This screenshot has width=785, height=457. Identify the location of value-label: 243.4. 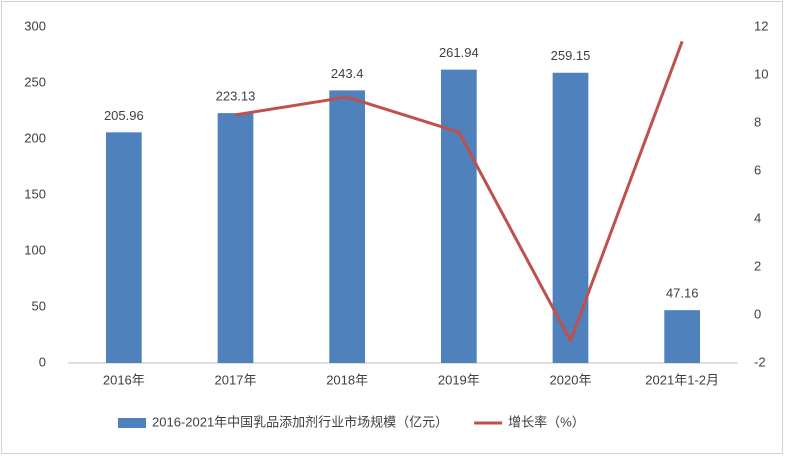
(347, 73).